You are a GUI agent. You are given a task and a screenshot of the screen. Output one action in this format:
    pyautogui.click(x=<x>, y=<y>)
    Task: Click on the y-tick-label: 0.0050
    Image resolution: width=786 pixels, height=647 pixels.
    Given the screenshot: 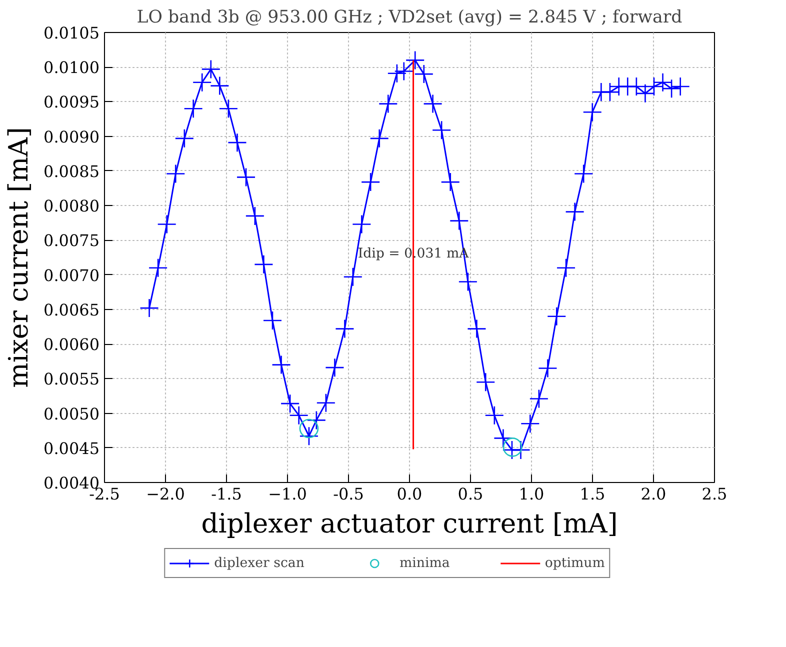 What is the action you would take?
    pyautogui.click(x=72, y=414)
    